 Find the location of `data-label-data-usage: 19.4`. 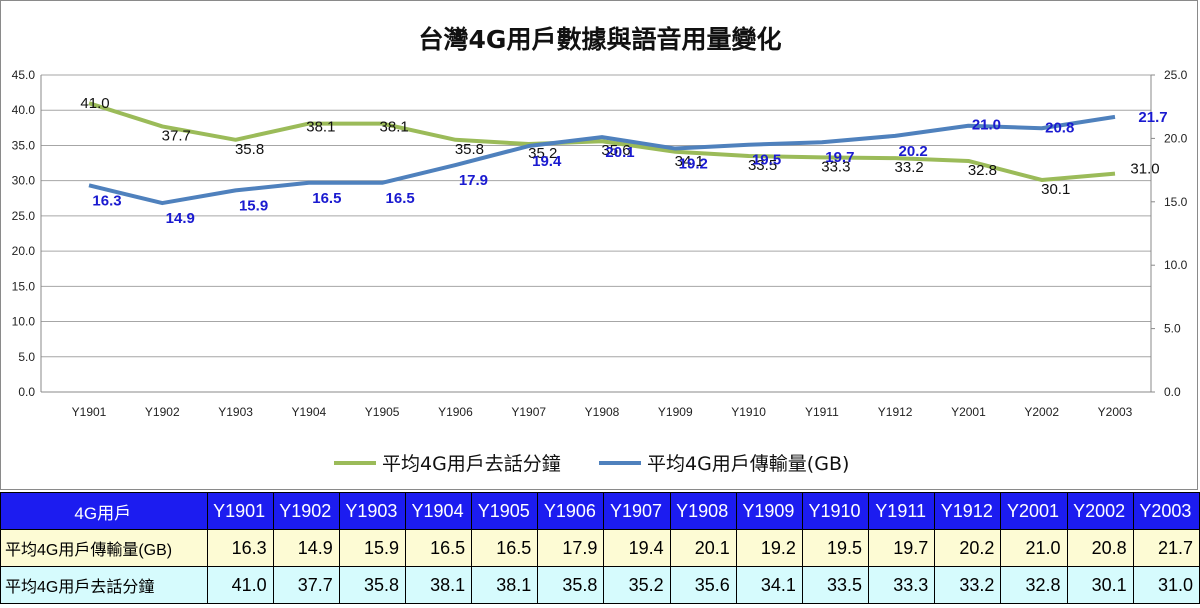

data-label-data-usage: 19.4 is located at coordinates (547, 161).